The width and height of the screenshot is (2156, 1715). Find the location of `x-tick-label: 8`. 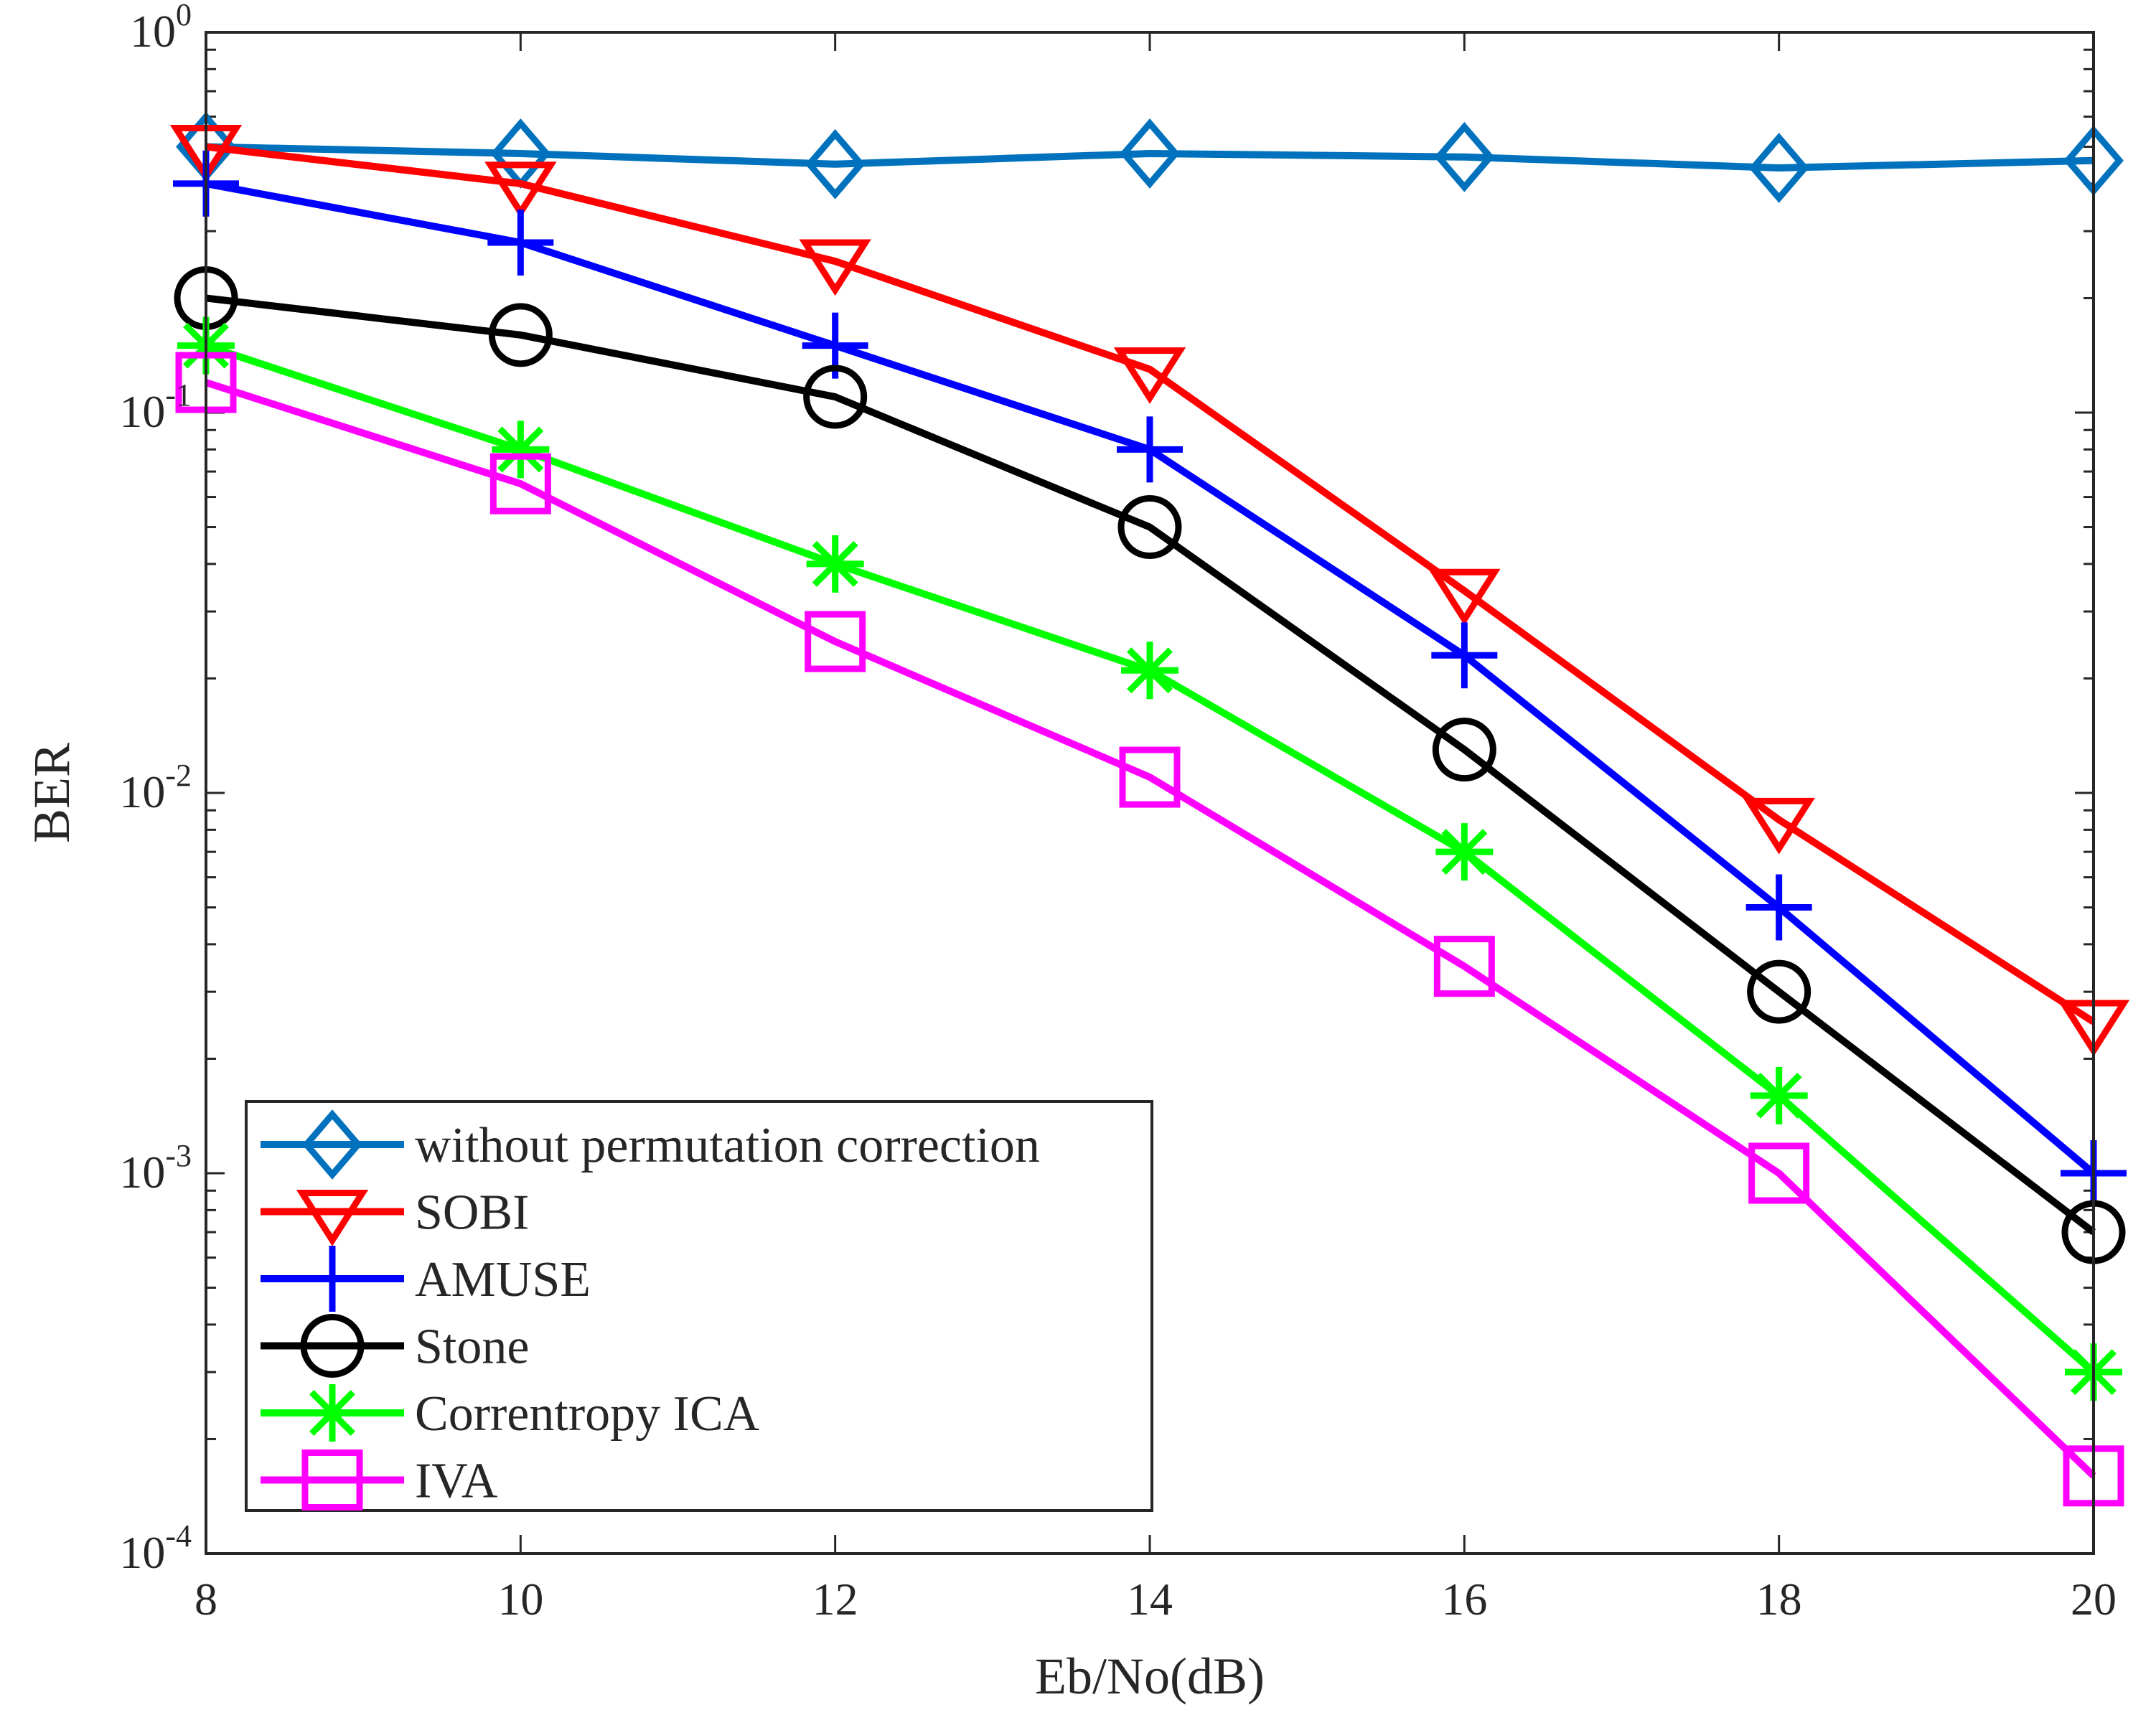

x-tick-label: 8 is located at coordinates (205, 1599).